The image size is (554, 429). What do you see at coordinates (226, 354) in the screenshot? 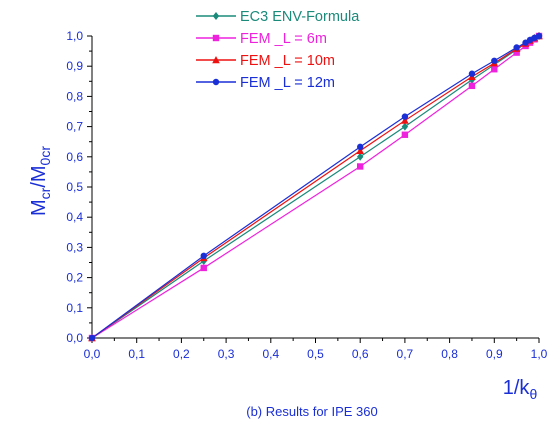
I see `x-tick-label: 0,3` at bounding box center [226, 354].